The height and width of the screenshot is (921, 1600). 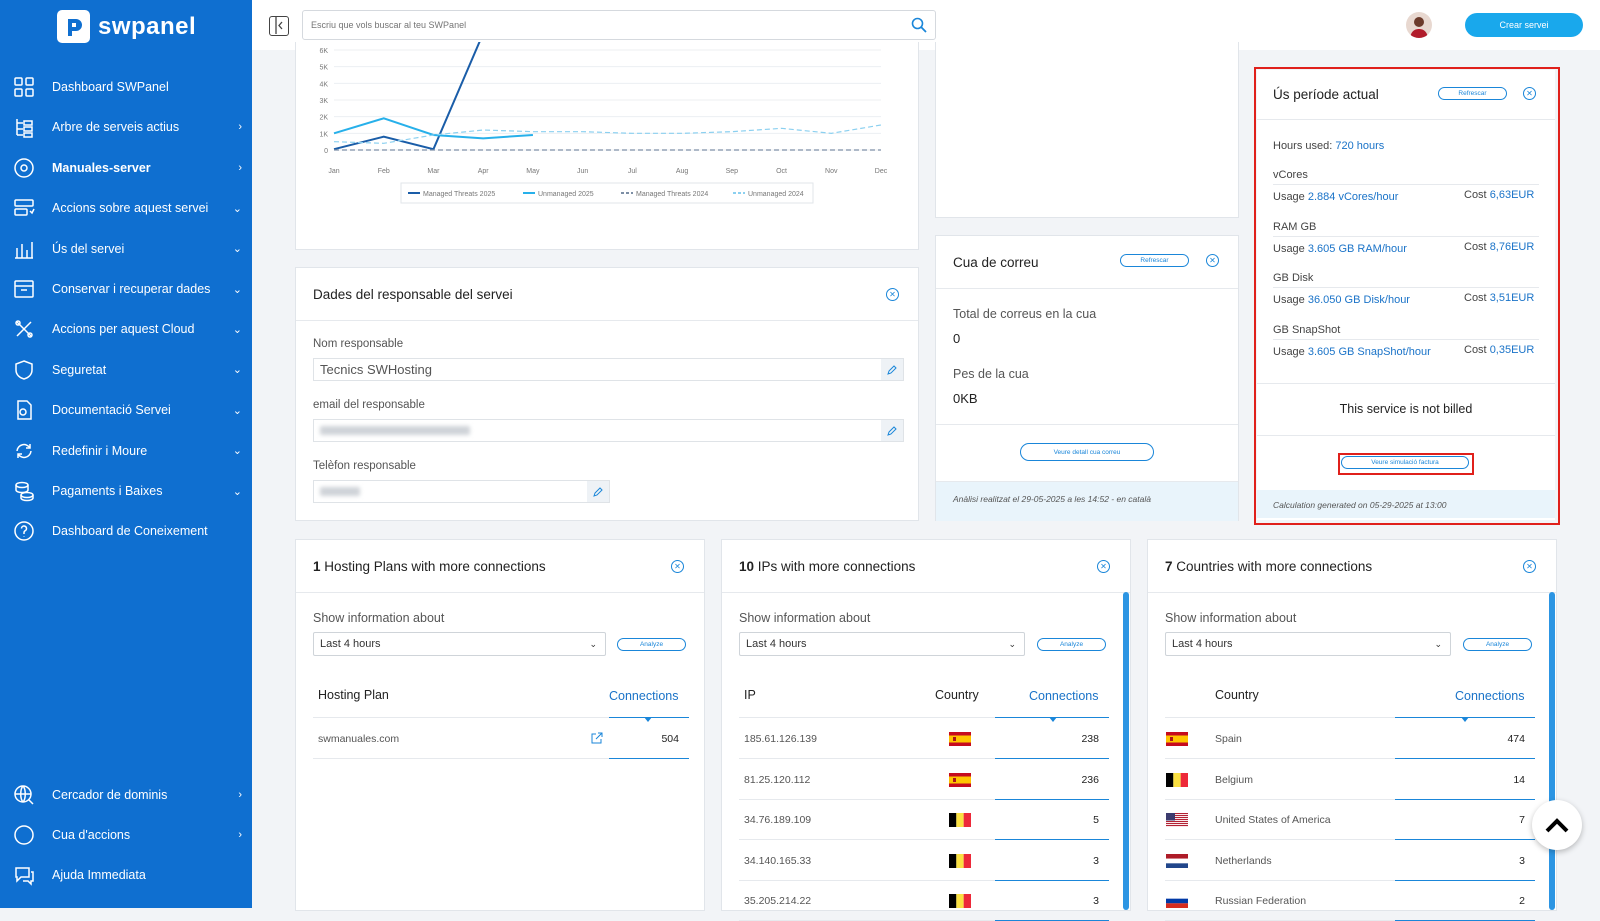 I want to click on sort-indicator-icon, so click(x=1465, y=719).